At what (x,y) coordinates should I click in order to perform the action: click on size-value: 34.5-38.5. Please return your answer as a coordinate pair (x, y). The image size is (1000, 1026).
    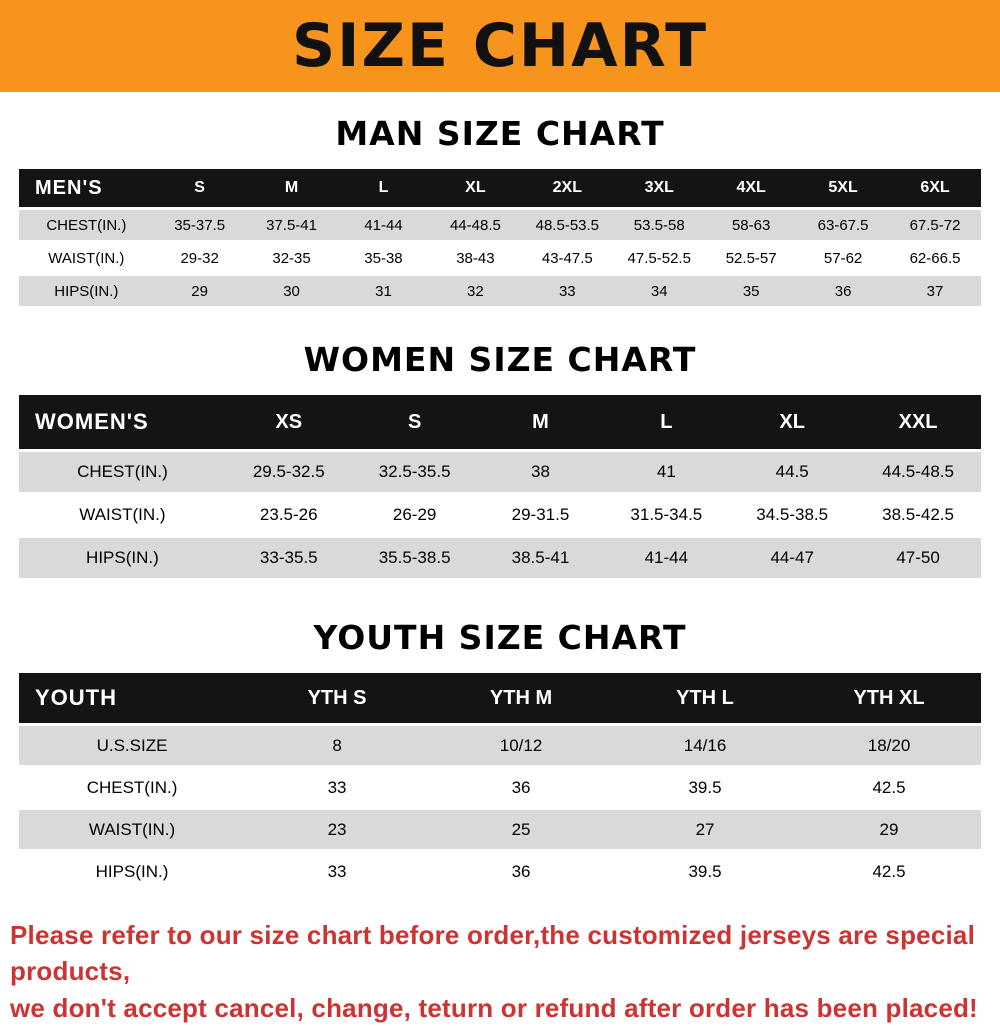
    Looking at the image, I should click on (792, 513).